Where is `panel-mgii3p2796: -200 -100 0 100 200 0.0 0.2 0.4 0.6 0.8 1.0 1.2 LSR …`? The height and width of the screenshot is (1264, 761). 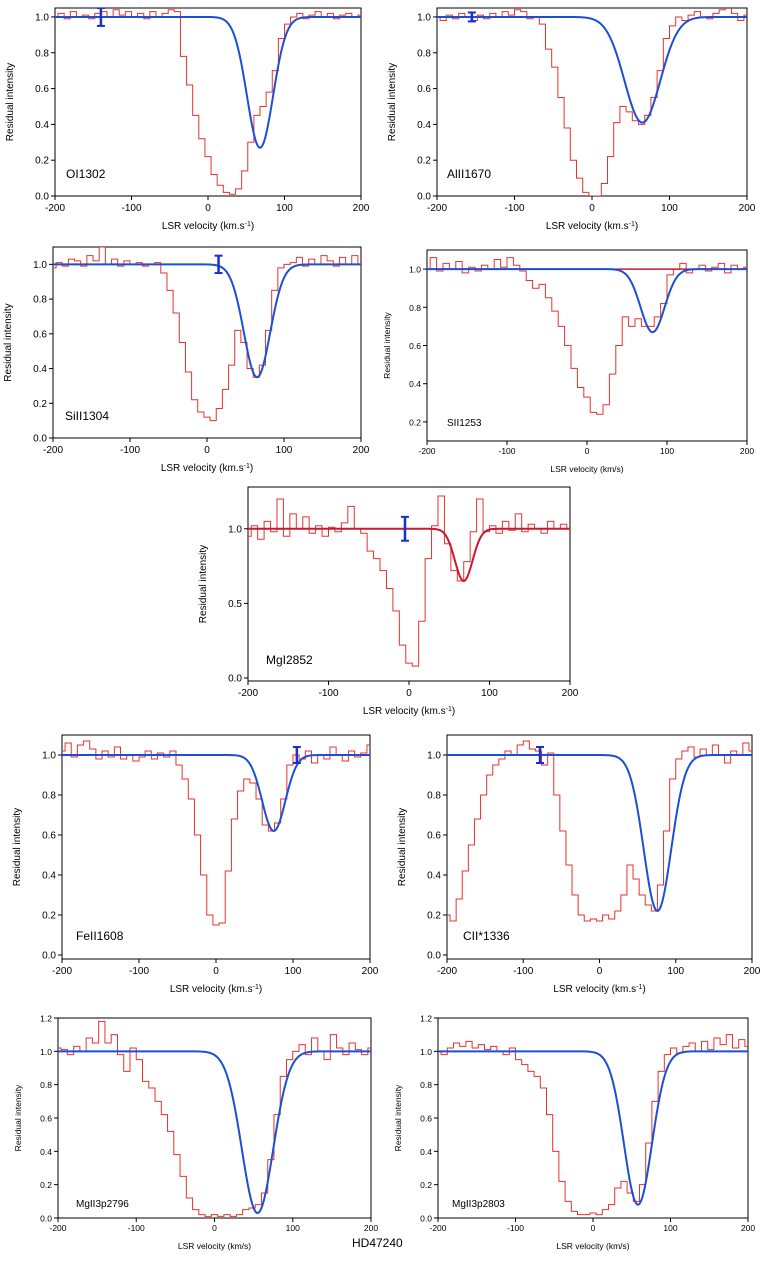 panel-mgii3p2796: -200 -100 0 100 200 0.0 0.2 0.4 0.6 0.8 1.0 1.2 LSR … is located at coordinates (195, 1133).